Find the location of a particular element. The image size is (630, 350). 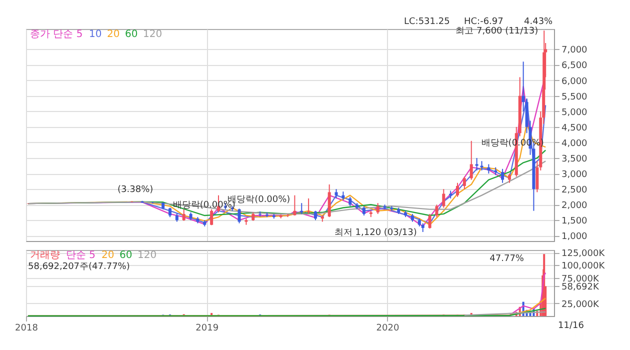

annotation: 58,692,207주(47.77%) is located at coordinates (79, 267).